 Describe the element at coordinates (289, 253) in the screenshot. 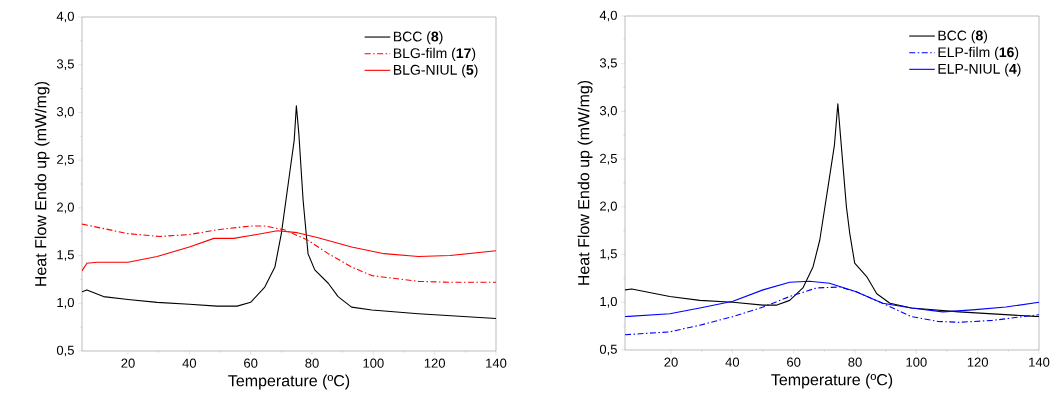

I see `line-series` at that location.